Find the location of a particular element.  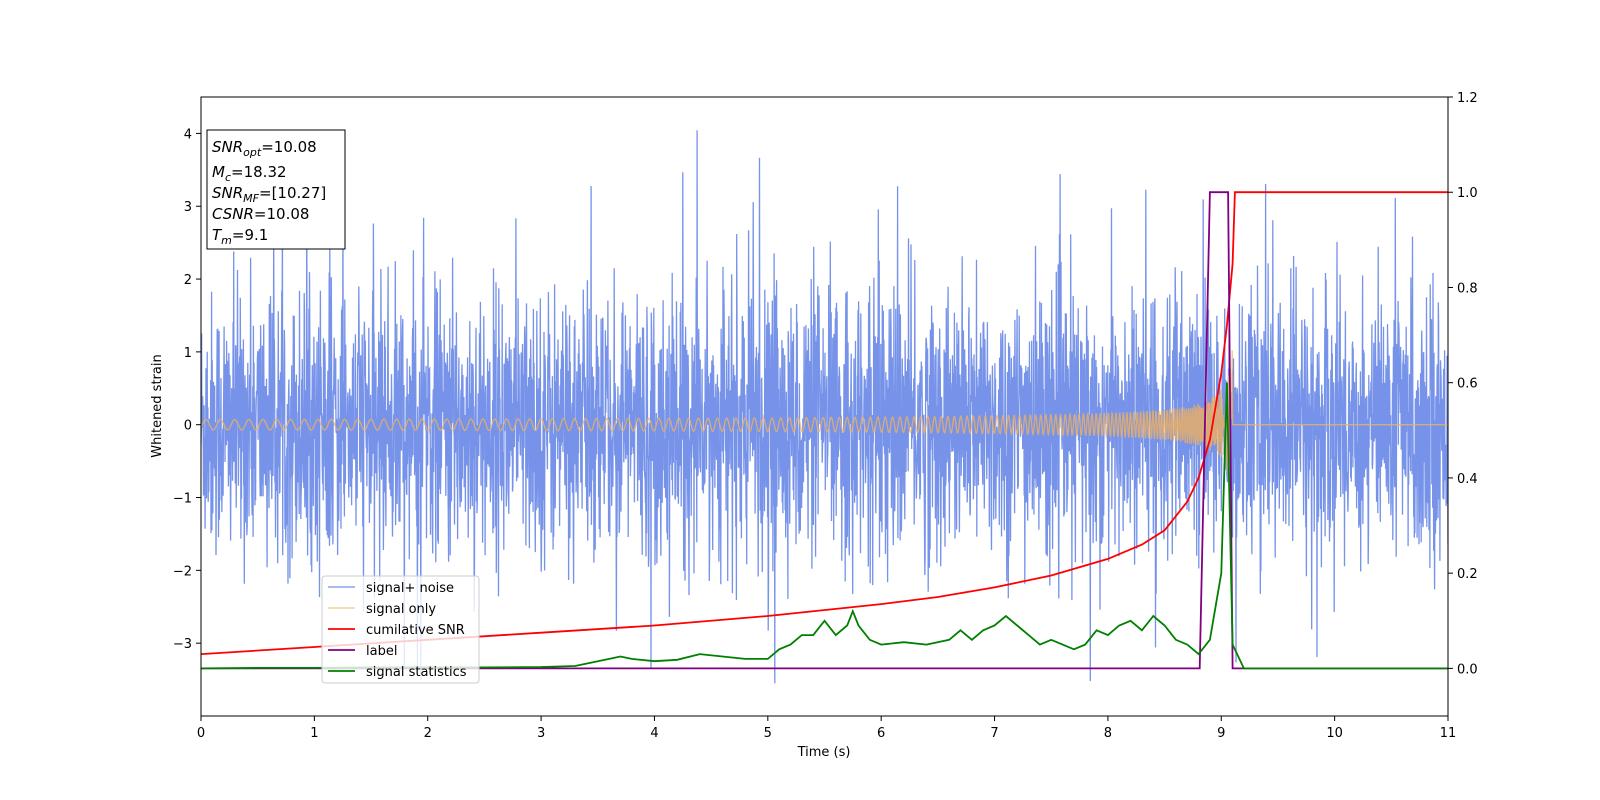

legend-cumulative-snr: cumilative SNR is located at coordinates (415, 630).